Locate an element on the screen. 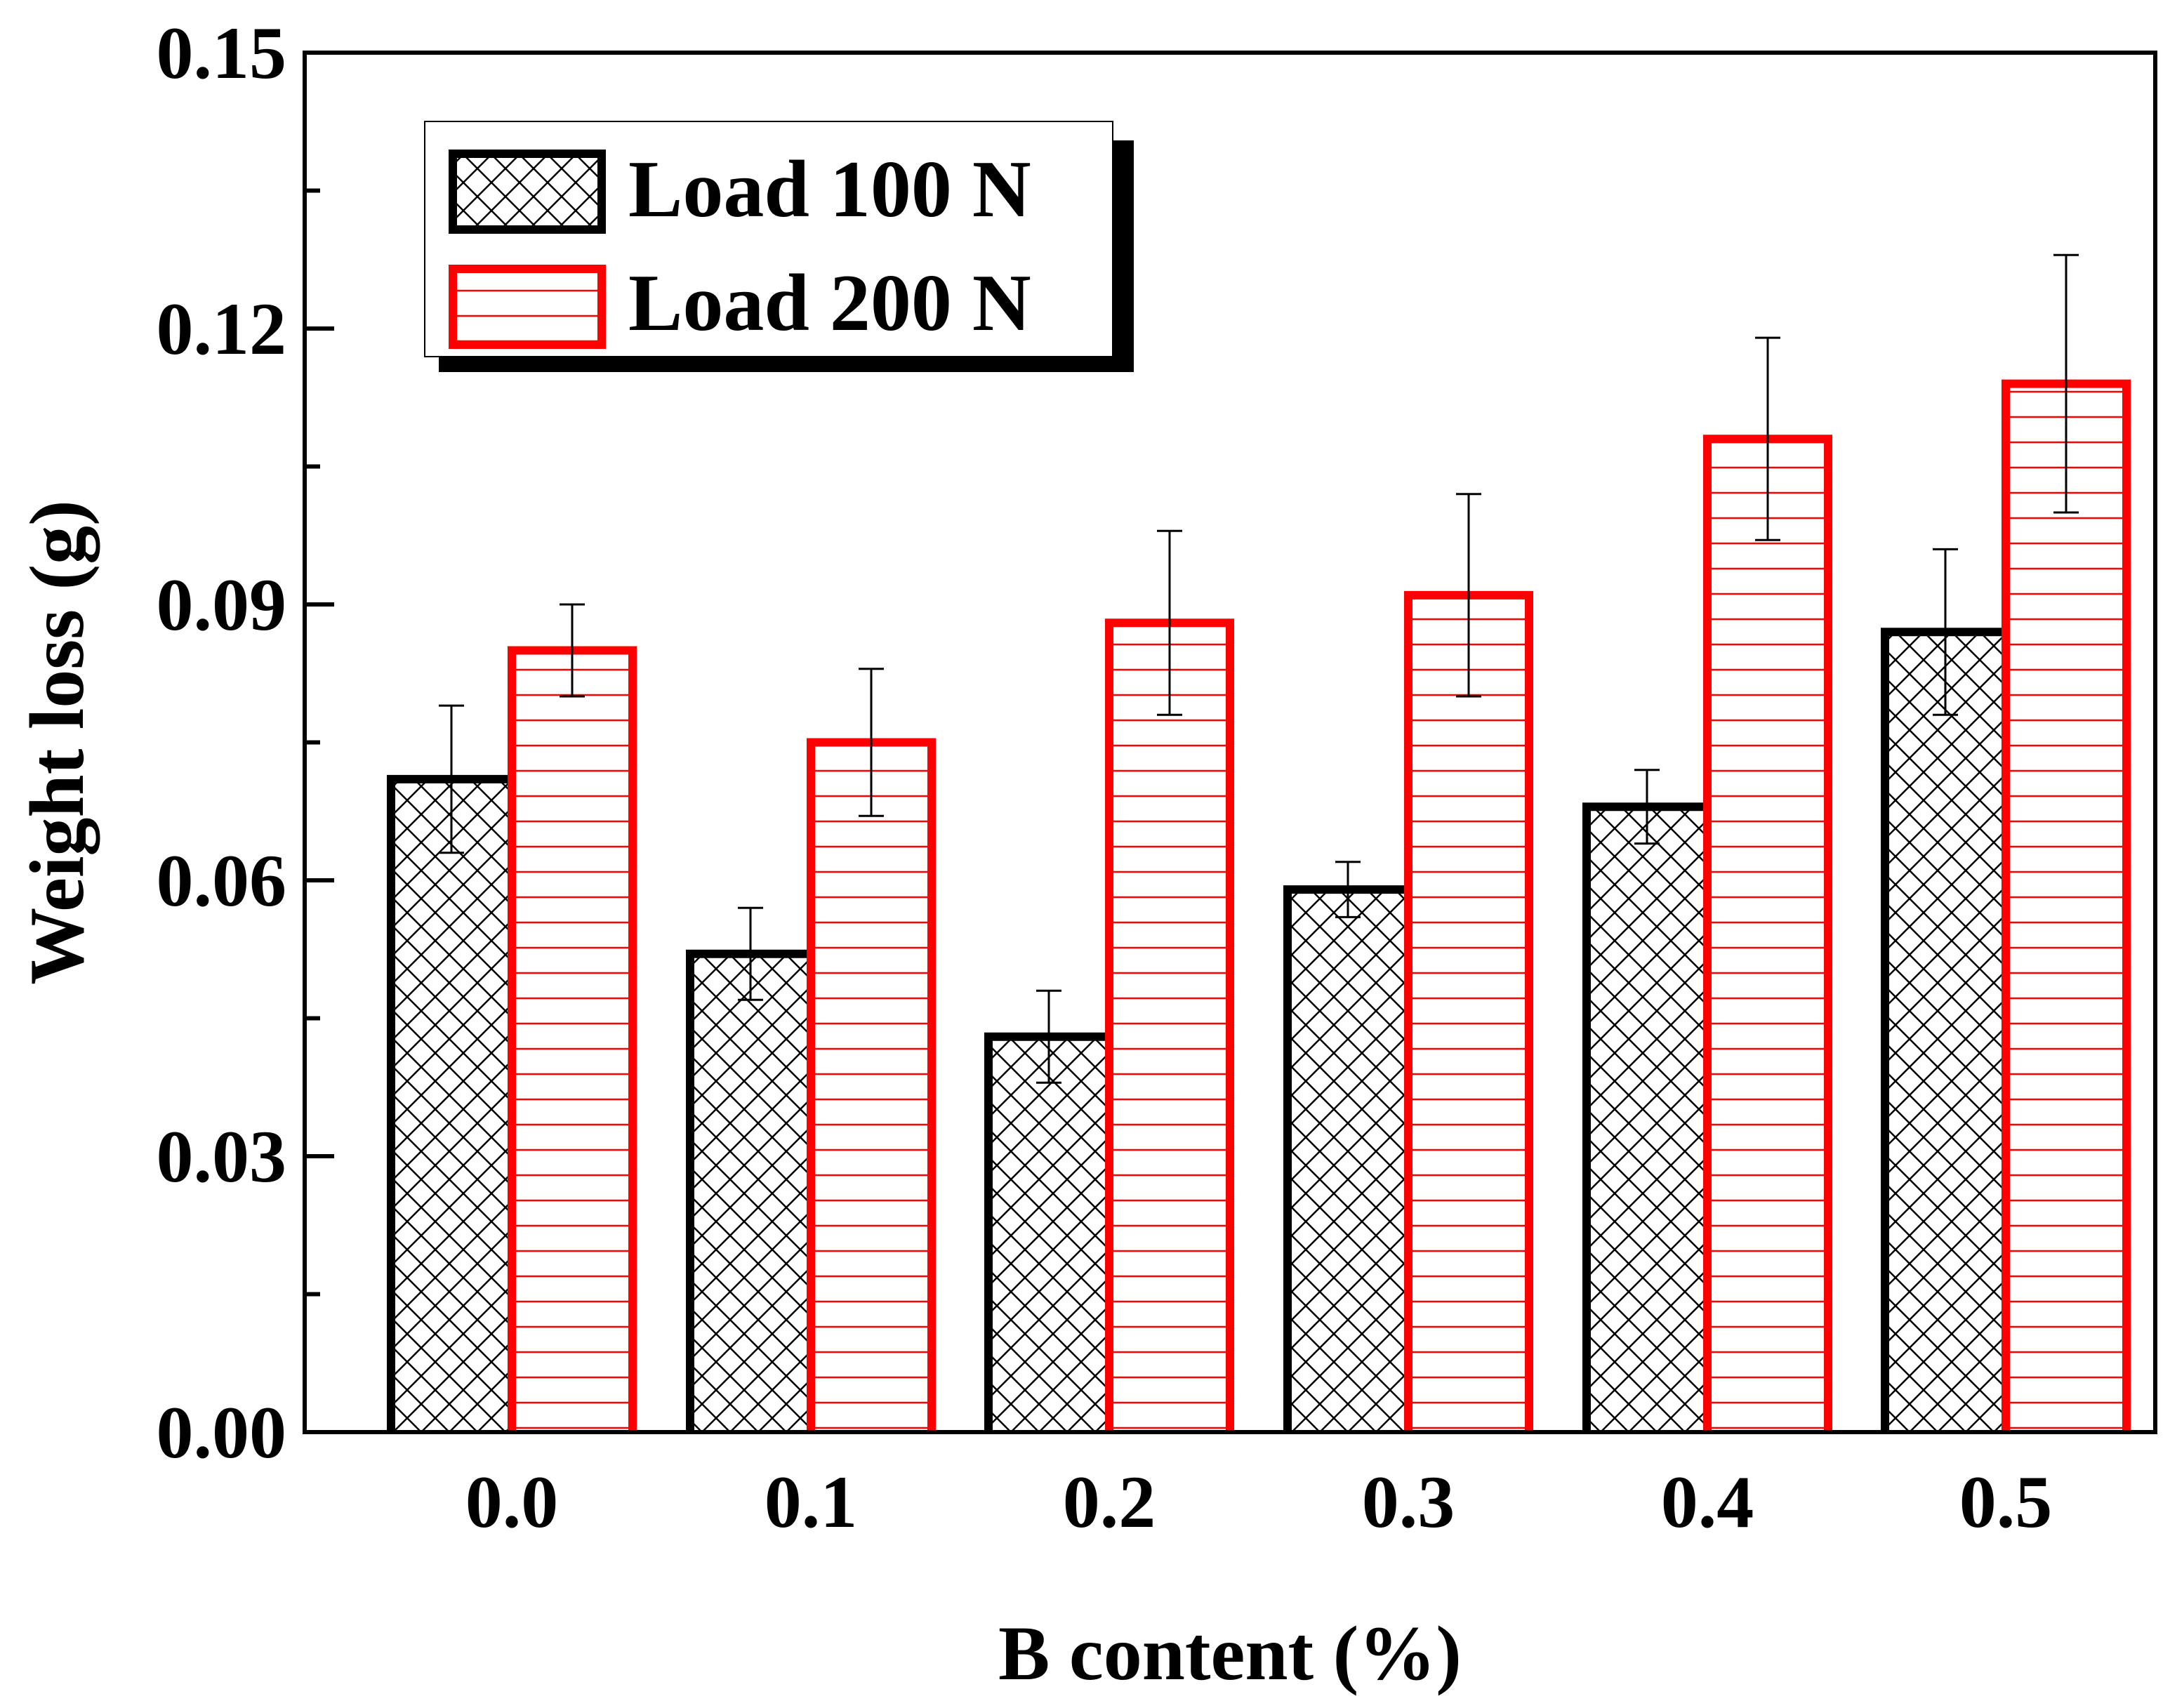  bar-1-0.4 is located at coordinates (1767, 936).